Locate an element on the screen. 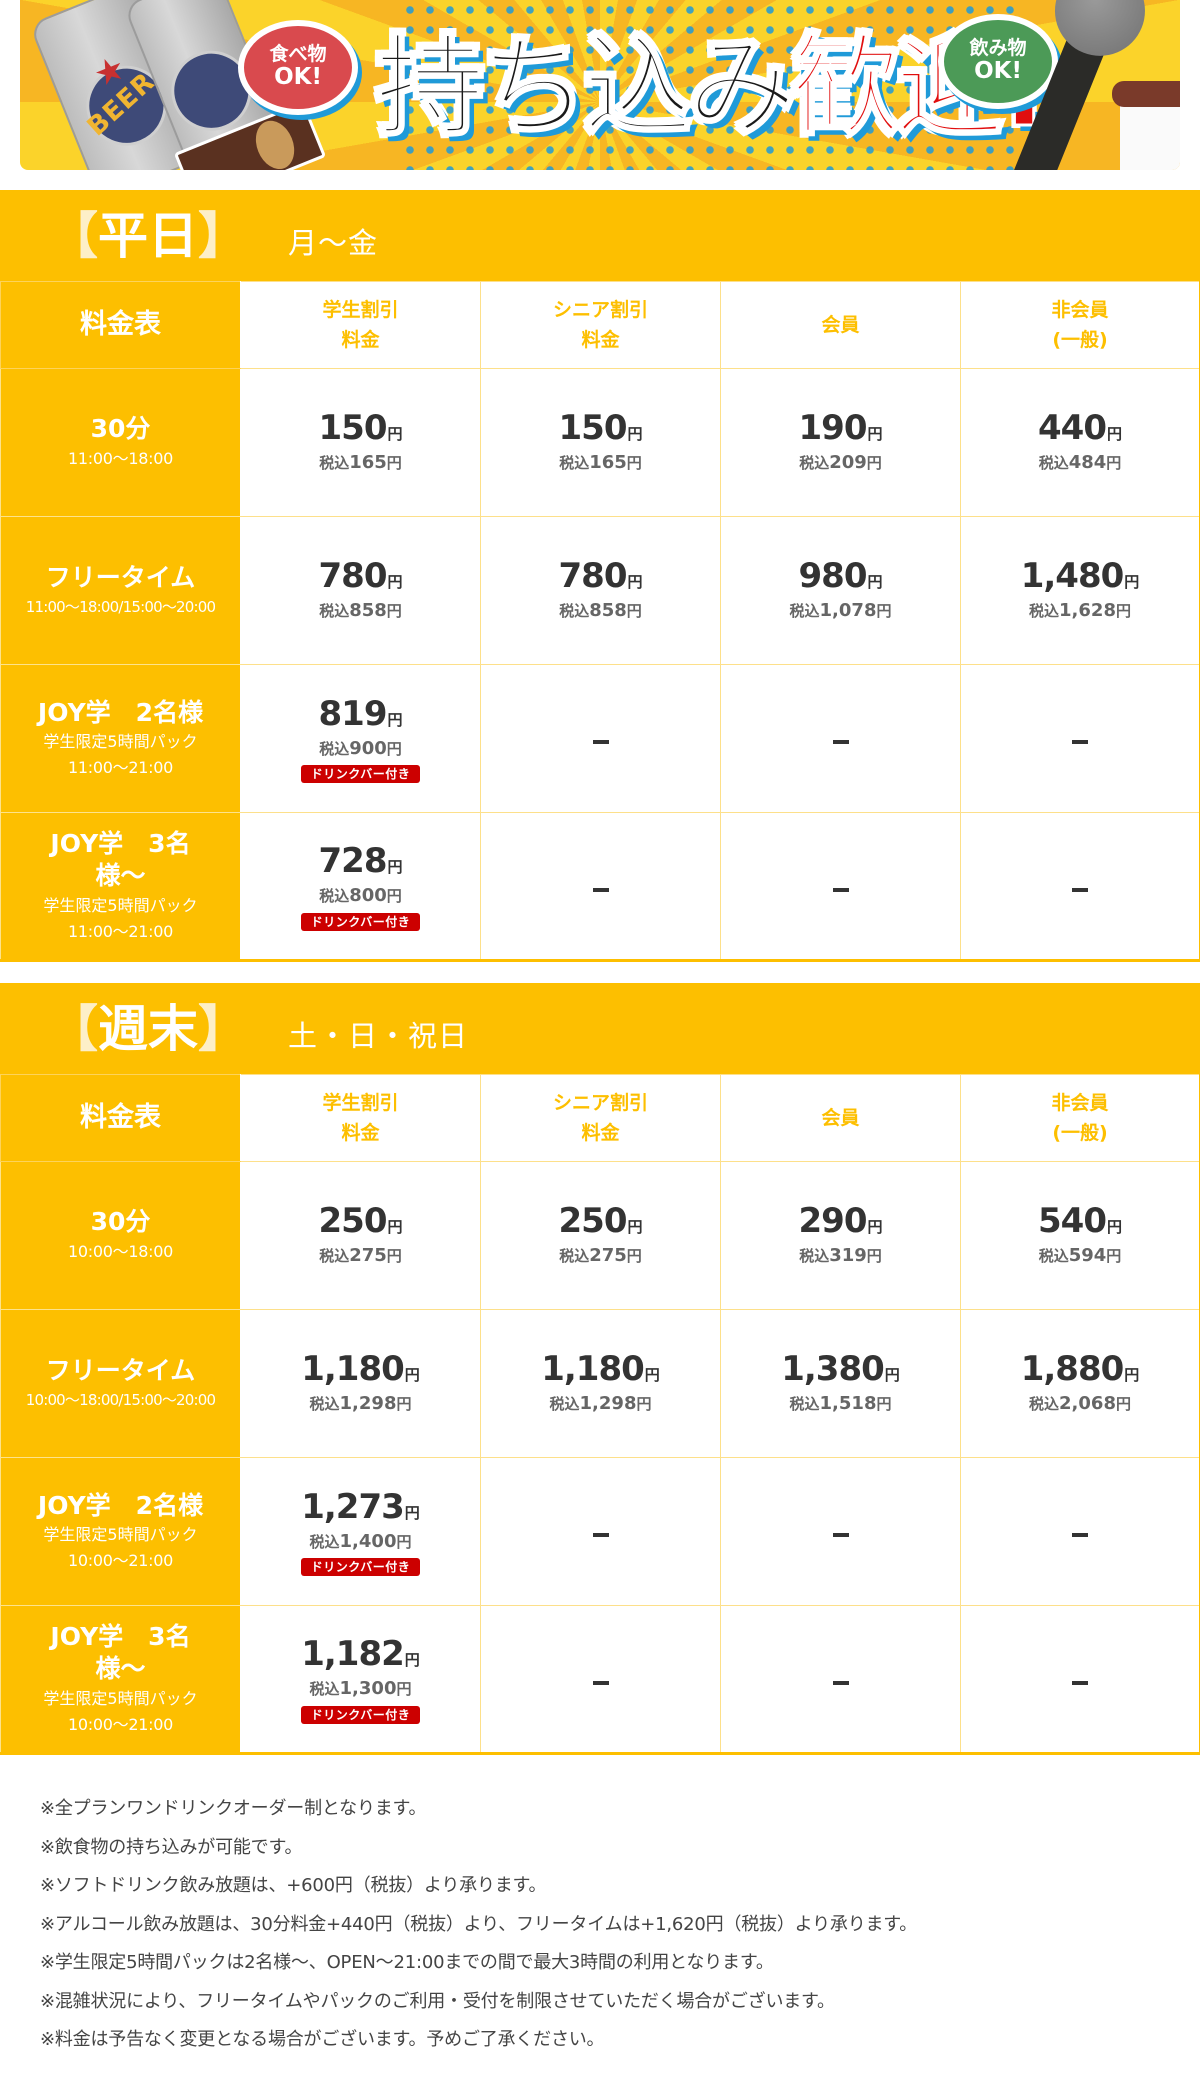 The image size is (1200, 2088). plan-cell: 30分 11:00〜18:00 is located at coordinates (120, 442).